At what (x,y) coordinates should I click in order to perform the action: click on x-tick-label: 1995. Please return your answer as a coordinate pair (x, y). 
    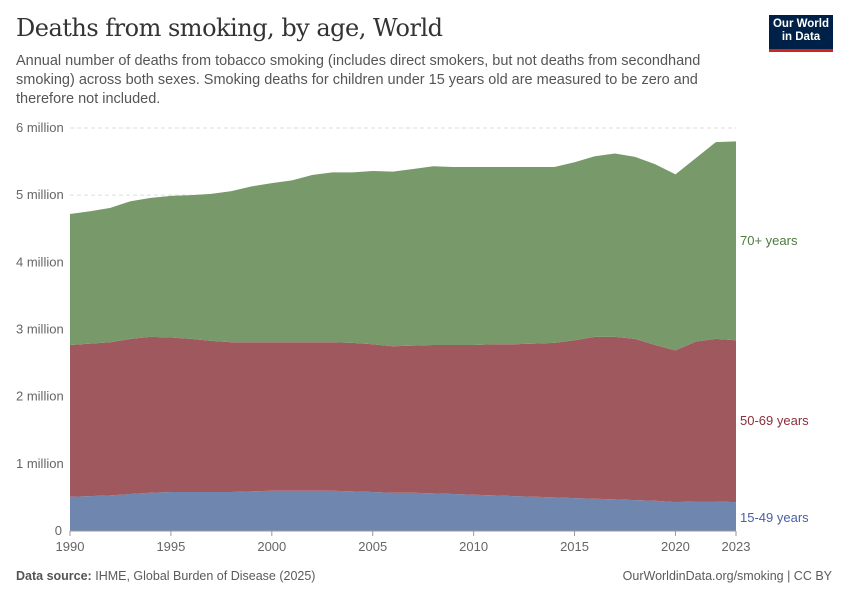
    Looking at the image, I should click on (170, 546).